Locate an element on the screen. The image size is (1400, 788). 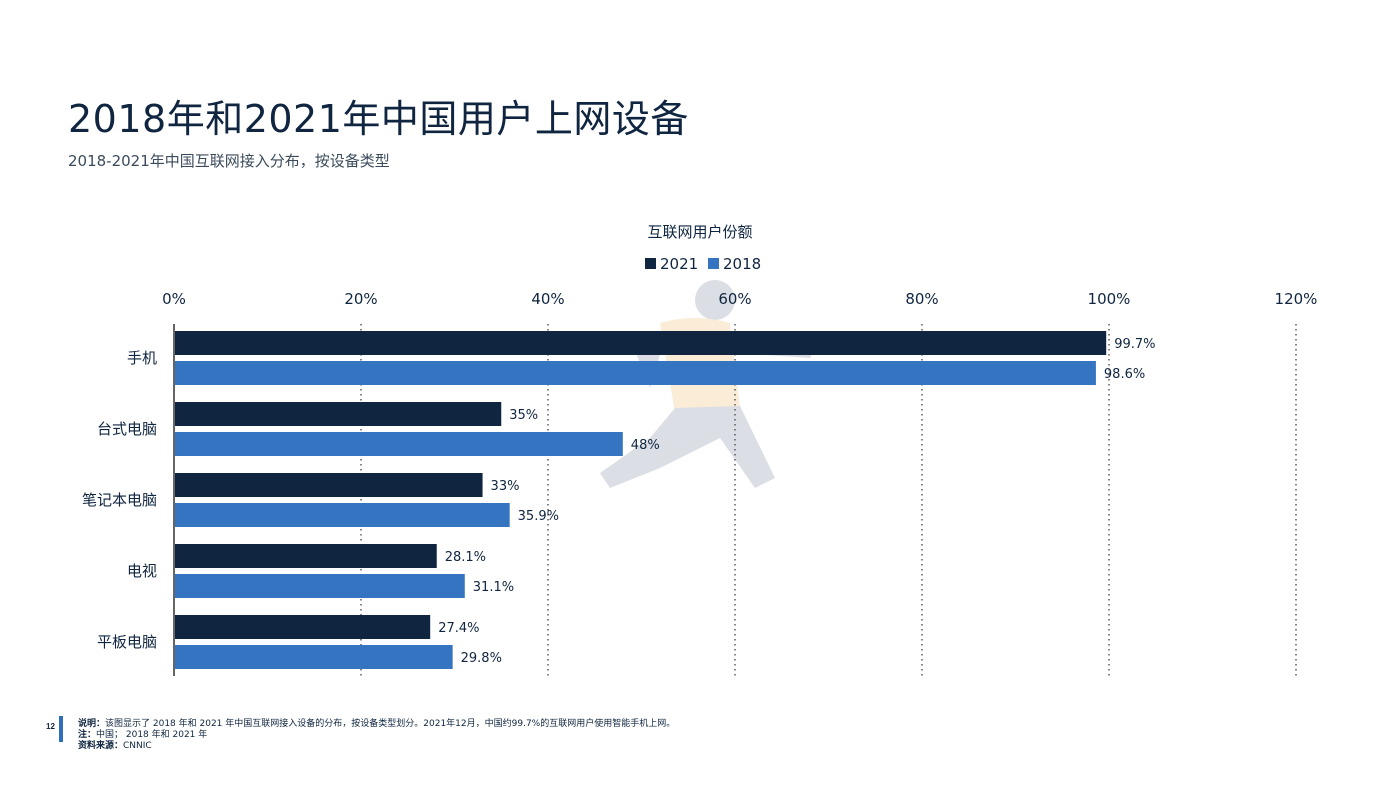
chart-legend: 2021 2018 is located at coordinates (703, 264).